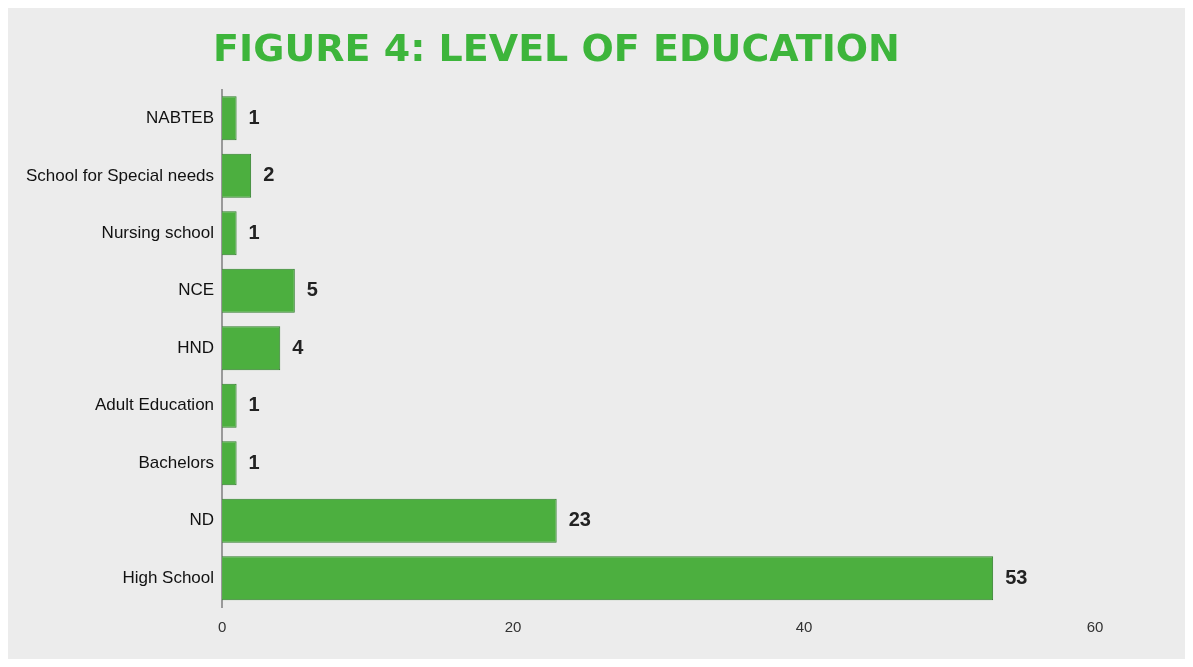 Image resolution: width=1193 pixels, height=667 pixels. What do you see at coordinates (120, 175) in the screenshot?
I see `y-tick-label: School for Special needs` at bounding box center [120, 175].